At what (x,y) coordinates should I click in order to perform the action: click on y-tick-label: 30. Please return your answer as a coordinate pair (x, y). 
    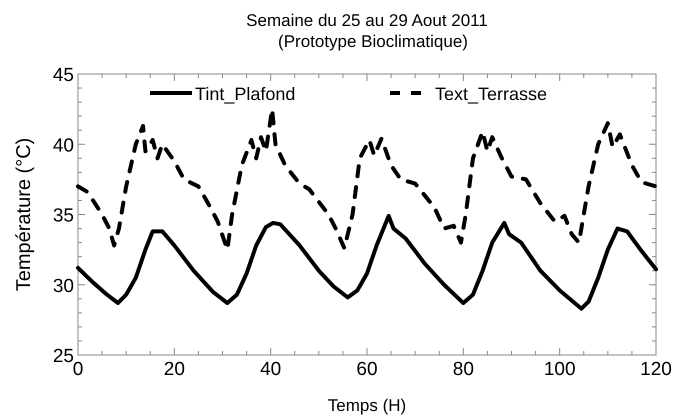
    Looking at the image, I should click on (63, 286).